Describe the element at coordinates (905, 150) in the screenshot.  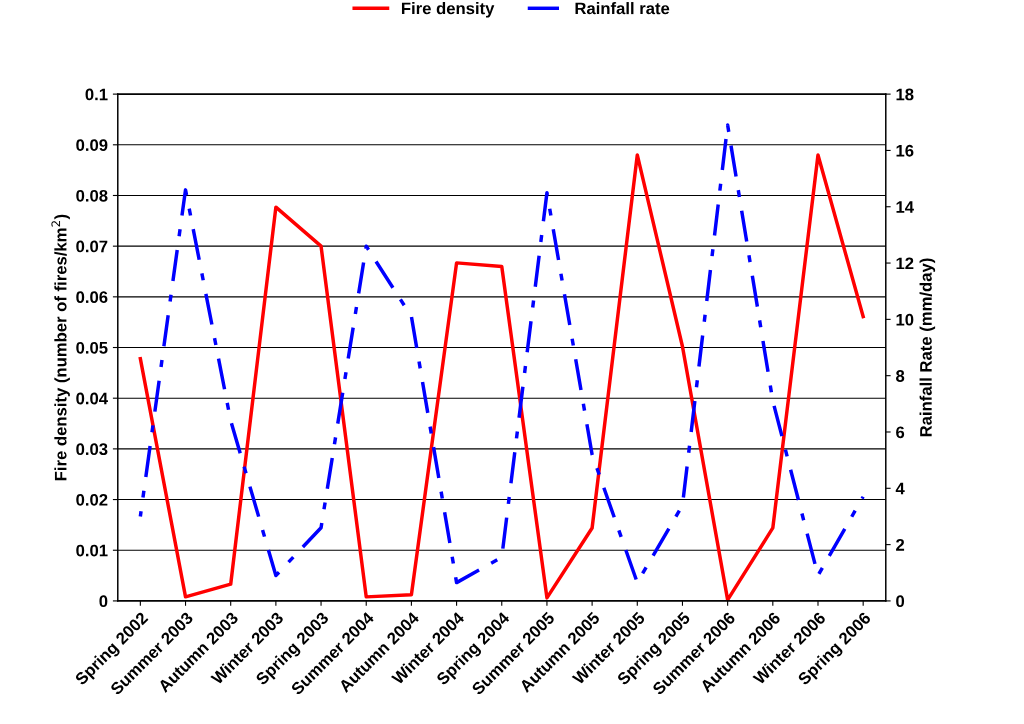
I see `y2-tick-label: 16` at that location.